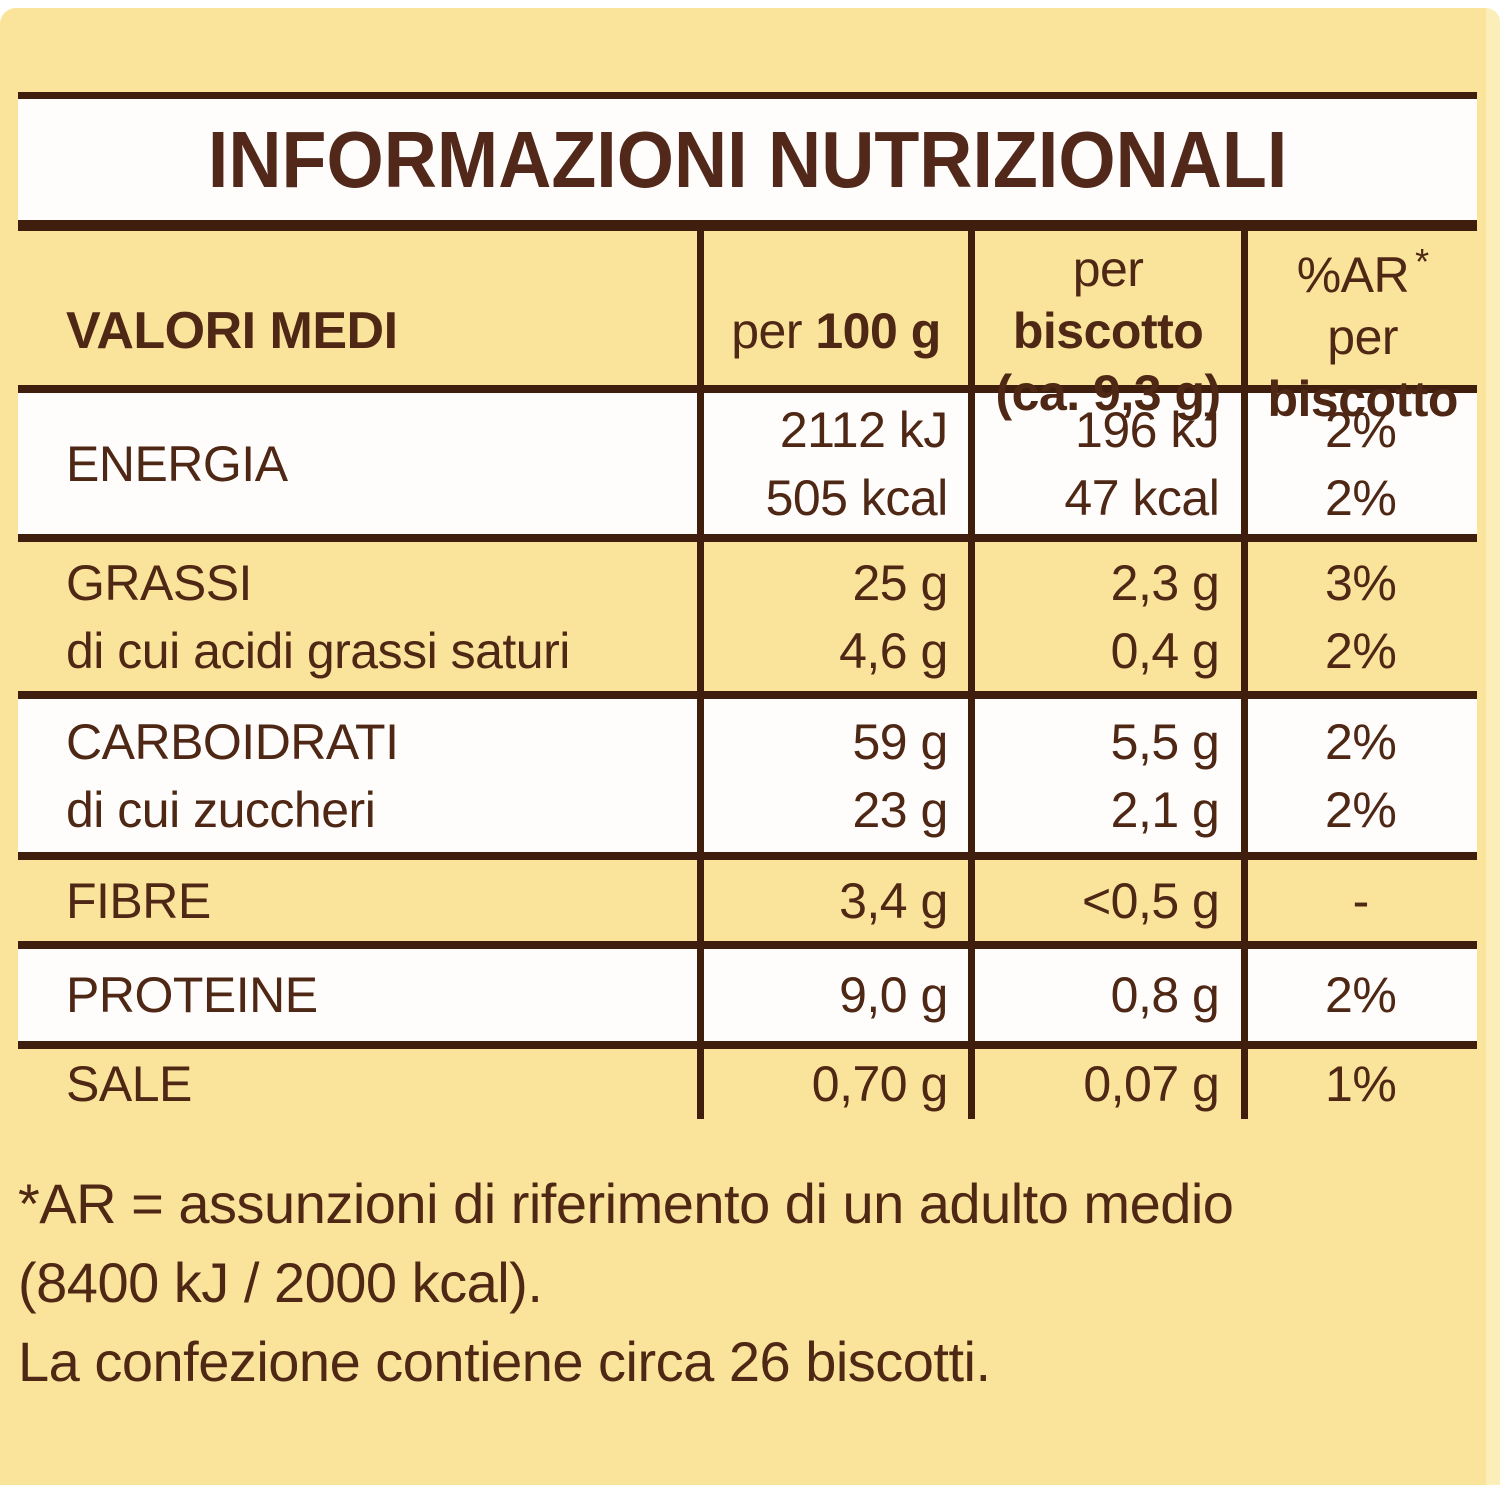 This screenshot has height=1485, width=1500. Describe the element at coordinates (1165, 809) in the screenshot. I see `value: 2,1 g` at that location.